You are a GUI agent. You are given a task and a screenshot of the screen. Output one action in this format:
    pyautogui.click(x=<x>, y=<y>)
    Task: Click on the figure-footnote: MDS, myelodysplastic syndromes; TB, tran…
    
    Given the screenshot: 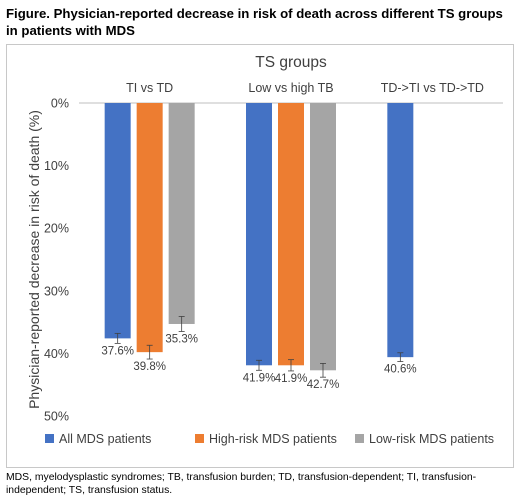 What is the action you would take?
    pyautogui.click(x=241, y=484)
    